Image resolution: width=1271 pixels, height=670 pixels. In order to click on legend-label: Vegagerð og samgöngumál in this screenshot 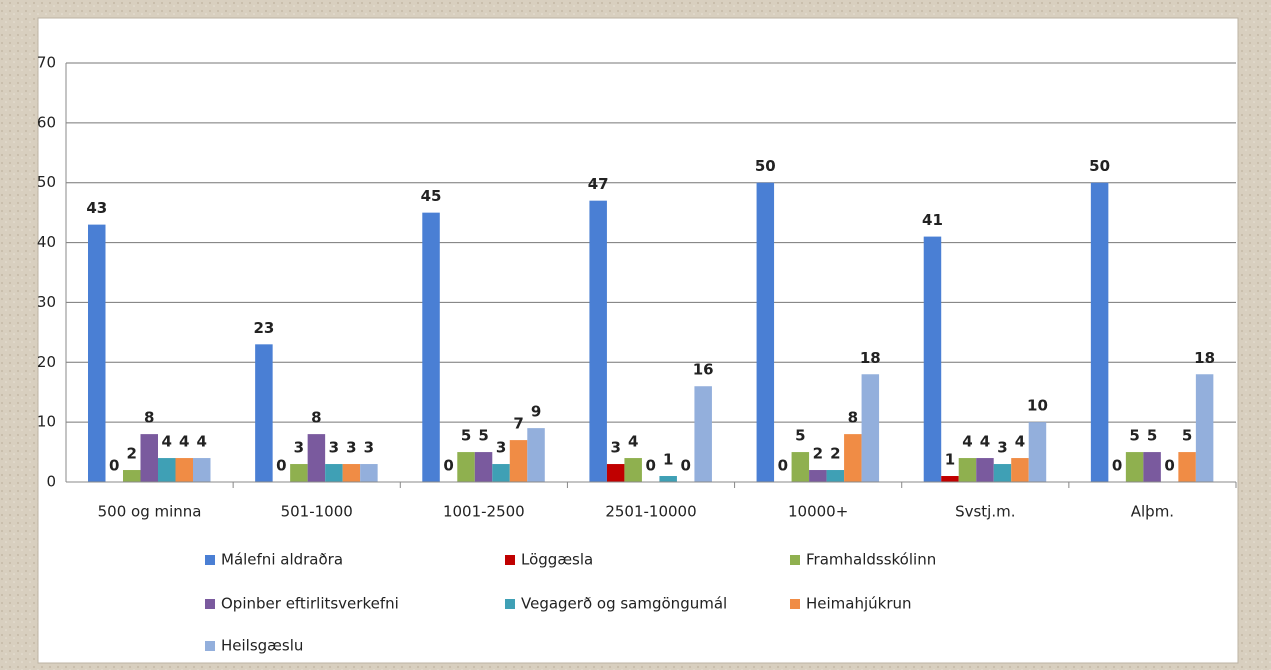, I will do `click(624, 604)`.